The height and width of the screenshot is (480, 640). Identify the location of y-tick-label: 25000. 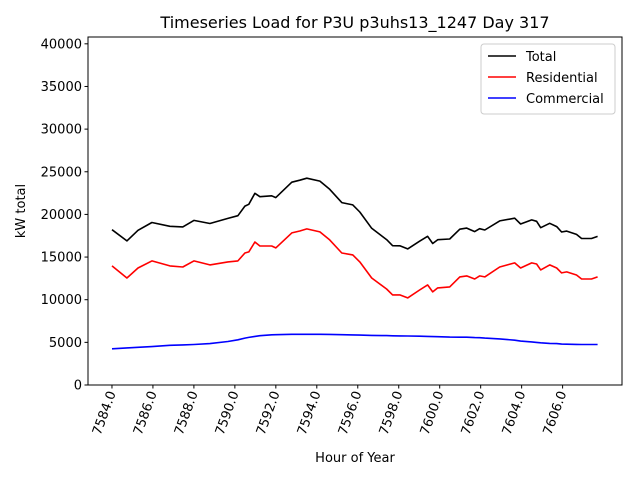
(61, 172).